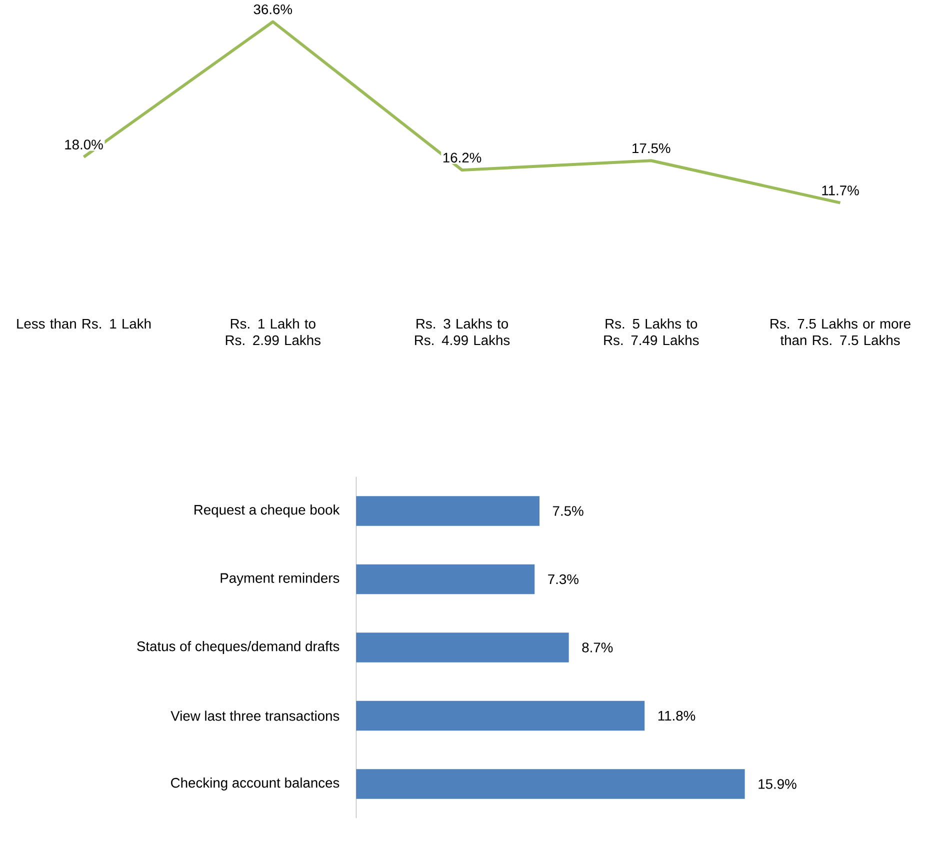 This screenshot has height=848, width=925. What do you see at coordinates (651, 148) in the screenshot?
I see `data-label: 17.5%` at bounding box center [651, 148].